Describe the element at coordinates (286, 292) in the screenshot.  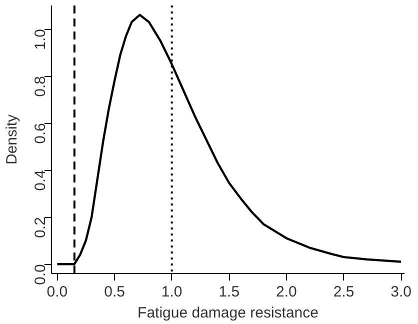
I see `x-tick-label: 2.0` at that location.